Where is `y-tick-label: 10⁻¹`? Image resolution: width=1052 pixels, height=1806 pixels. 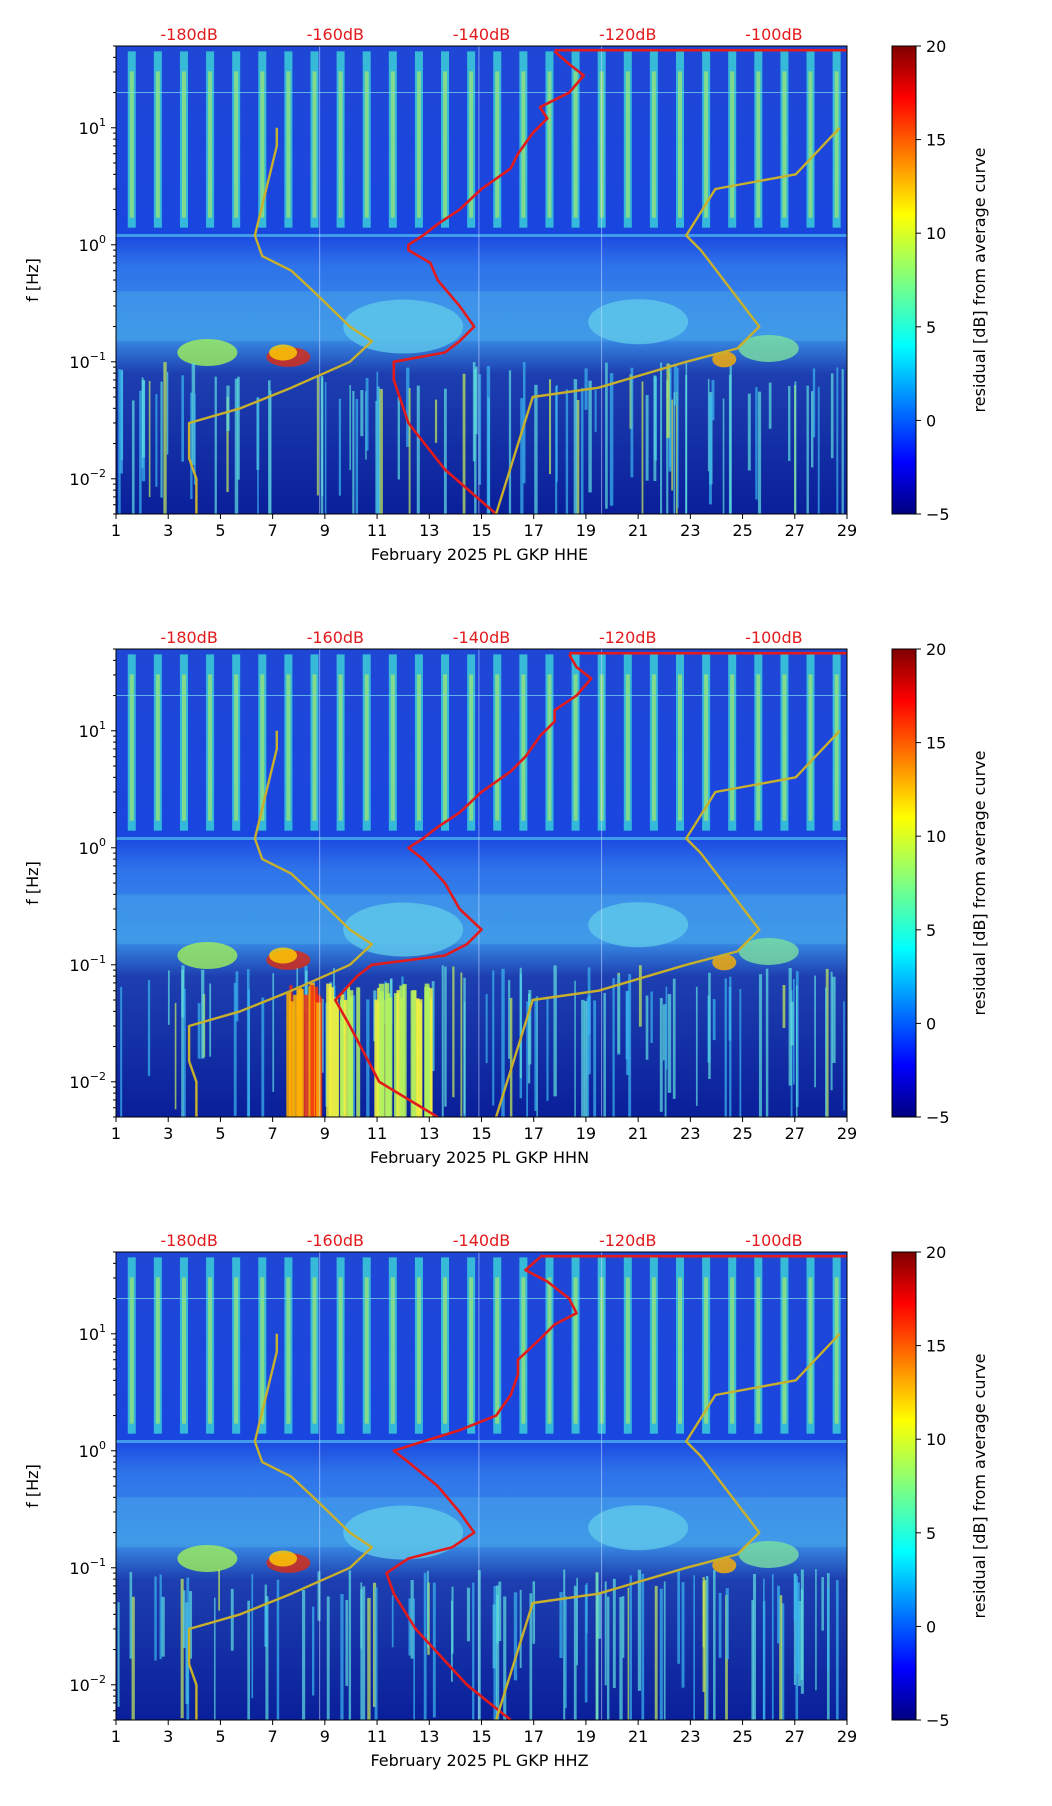 y-tick-label: 10⁻¹ is located at coordinates (87, 361).